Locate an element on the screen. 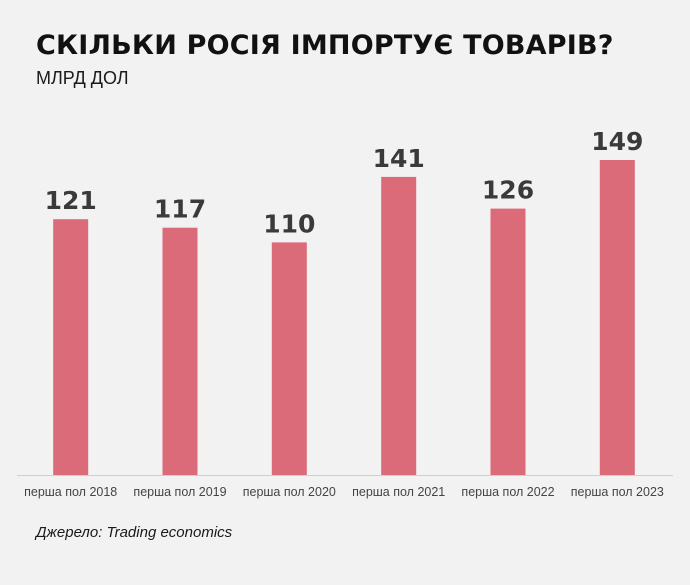 The height and width of the screenshot is (585, 690). x-tick-label: перша пол 2022 is located at coordinates (507, 492).